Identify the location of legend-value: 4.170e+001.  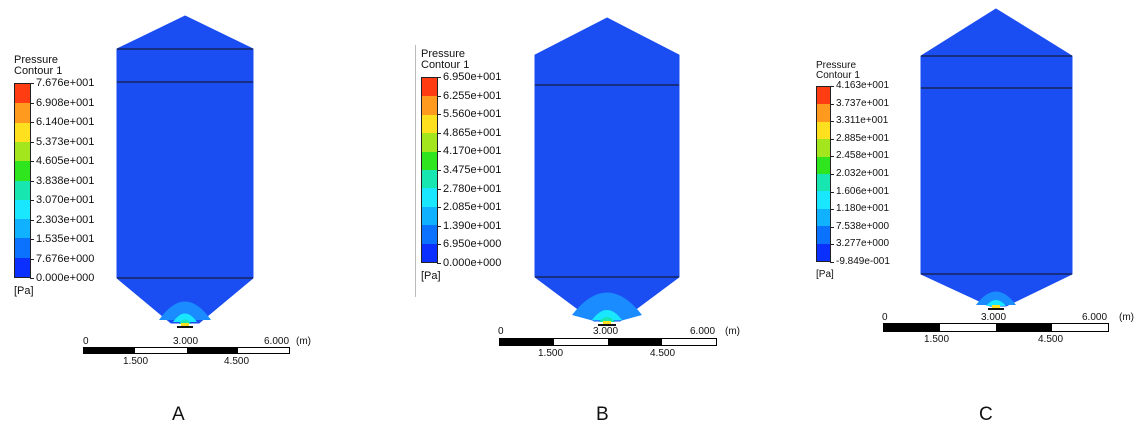
(472, 151).